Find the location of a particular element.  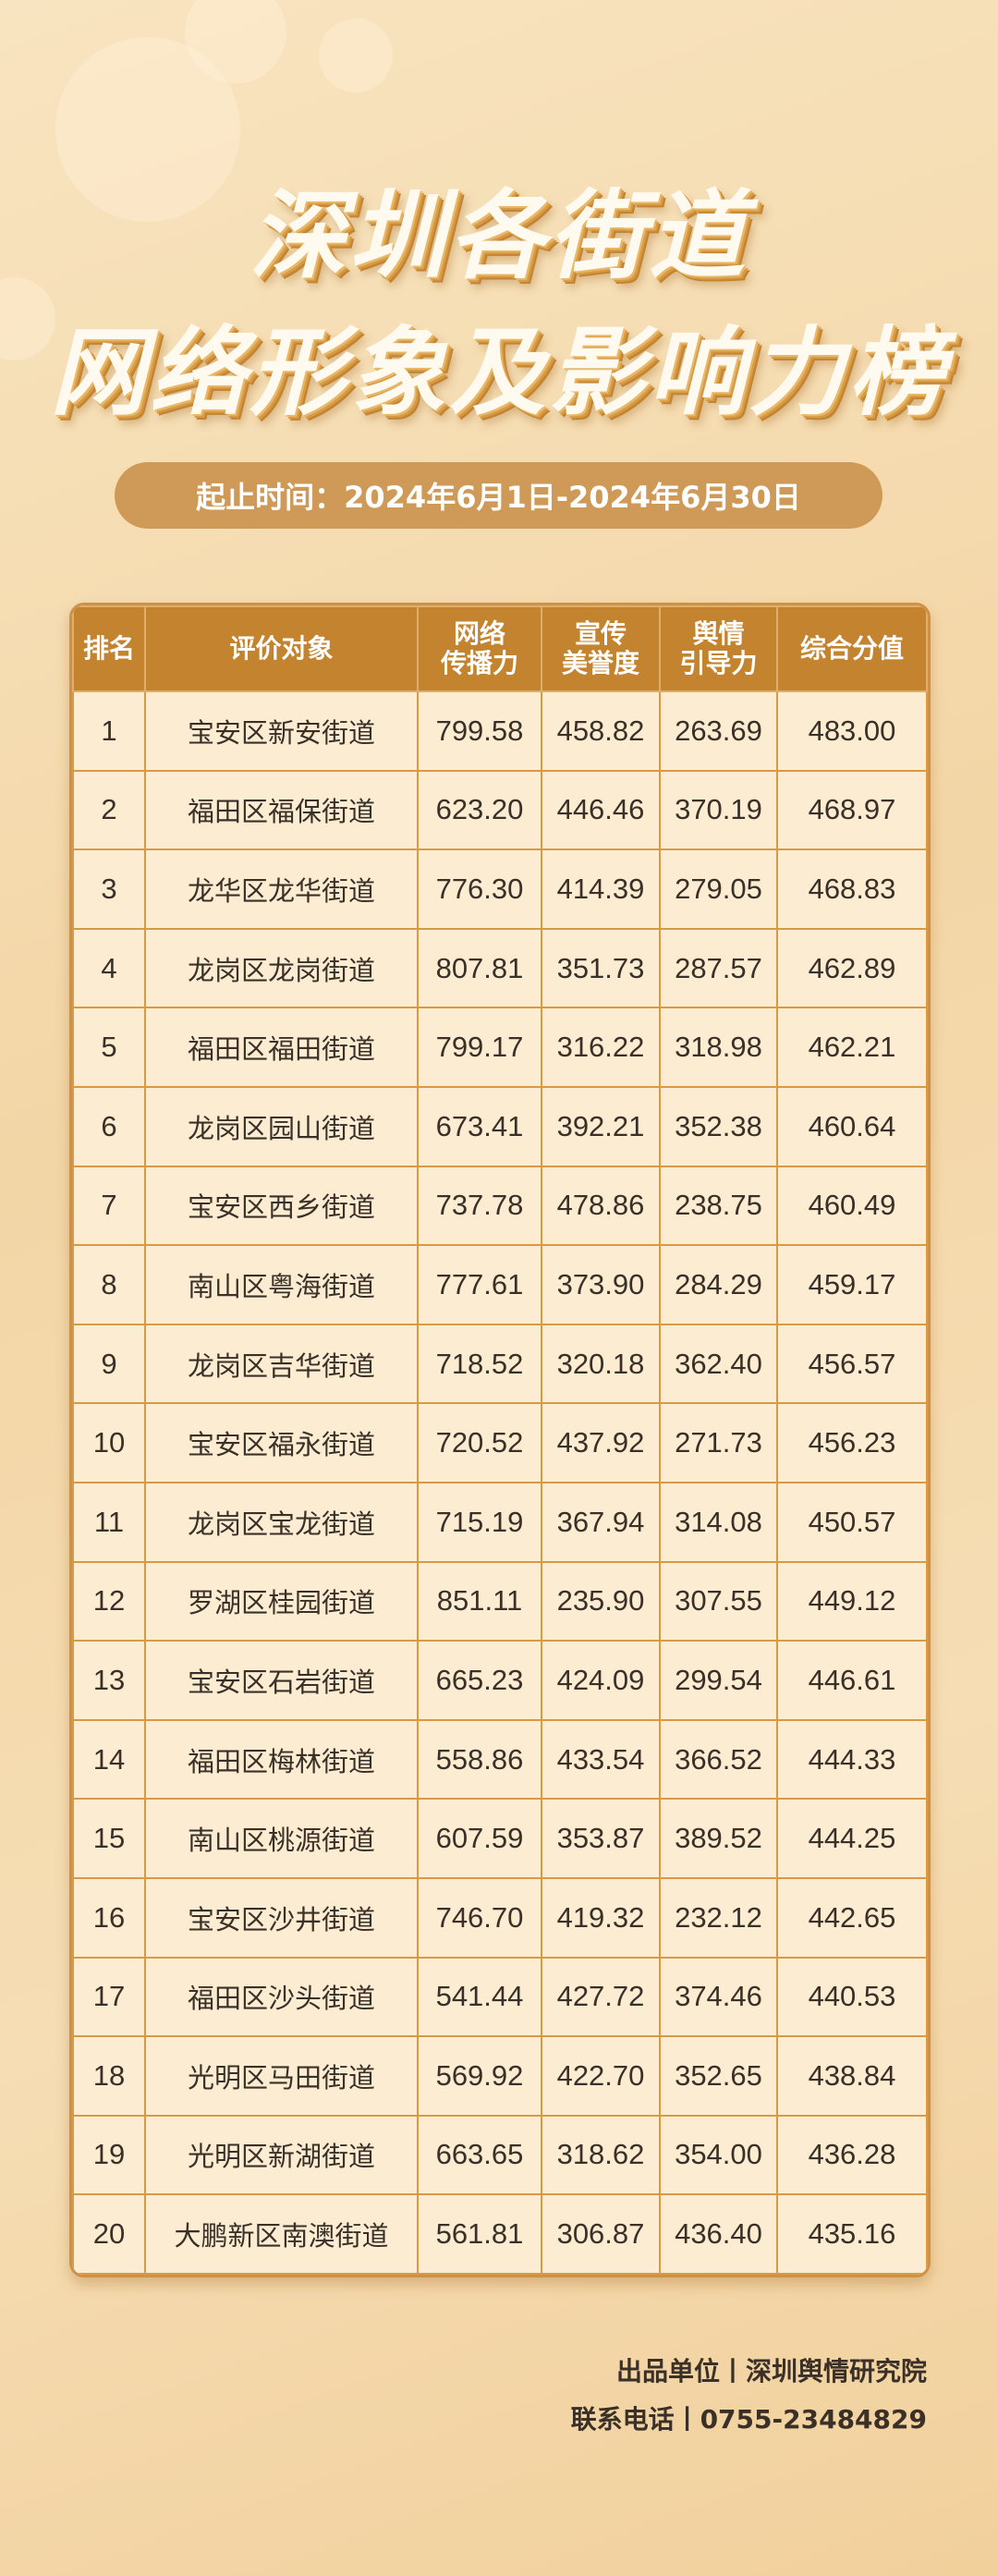

column-header: 评价对象 is located at coordinates (281, 648).